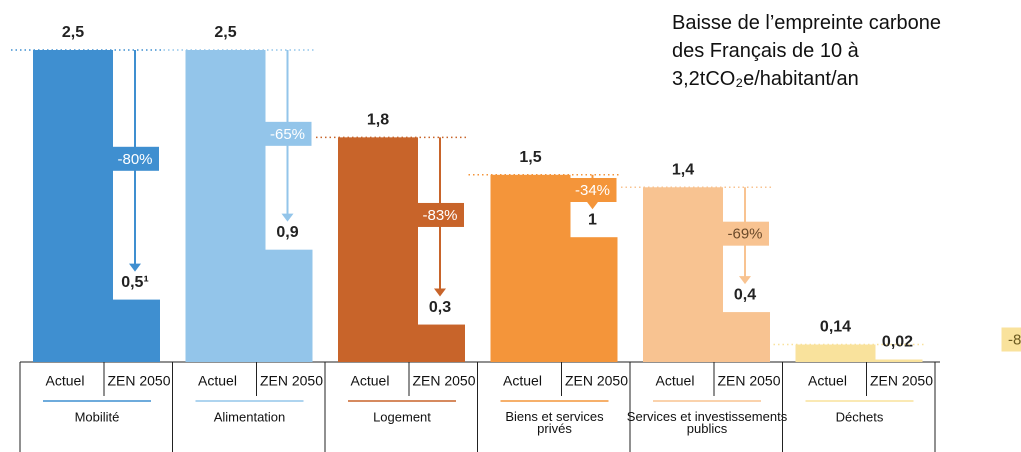  What do you see at coordinates (440, 307) in the screenshot?
I see `value-label: 0,3` at bounding box center [440, 307].